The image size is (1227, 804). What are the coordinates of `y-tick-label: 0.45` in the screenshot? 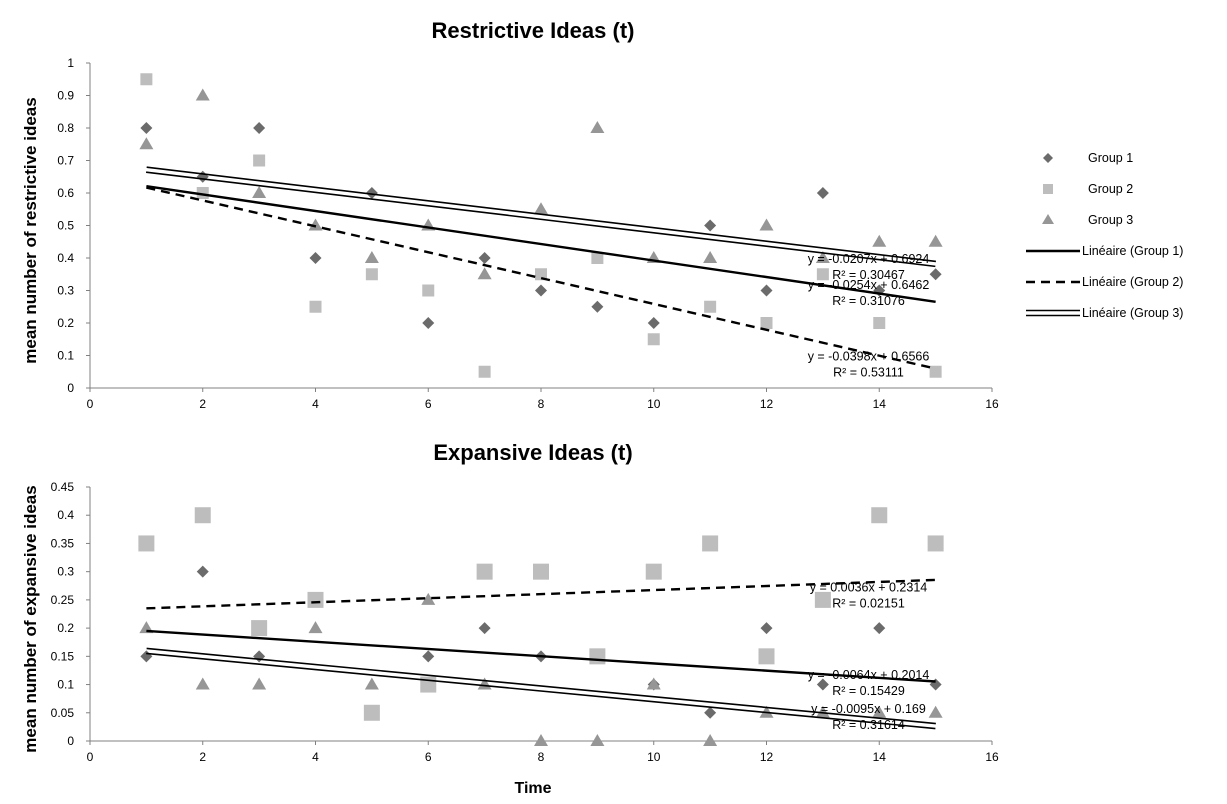 It's located at (63, 487).